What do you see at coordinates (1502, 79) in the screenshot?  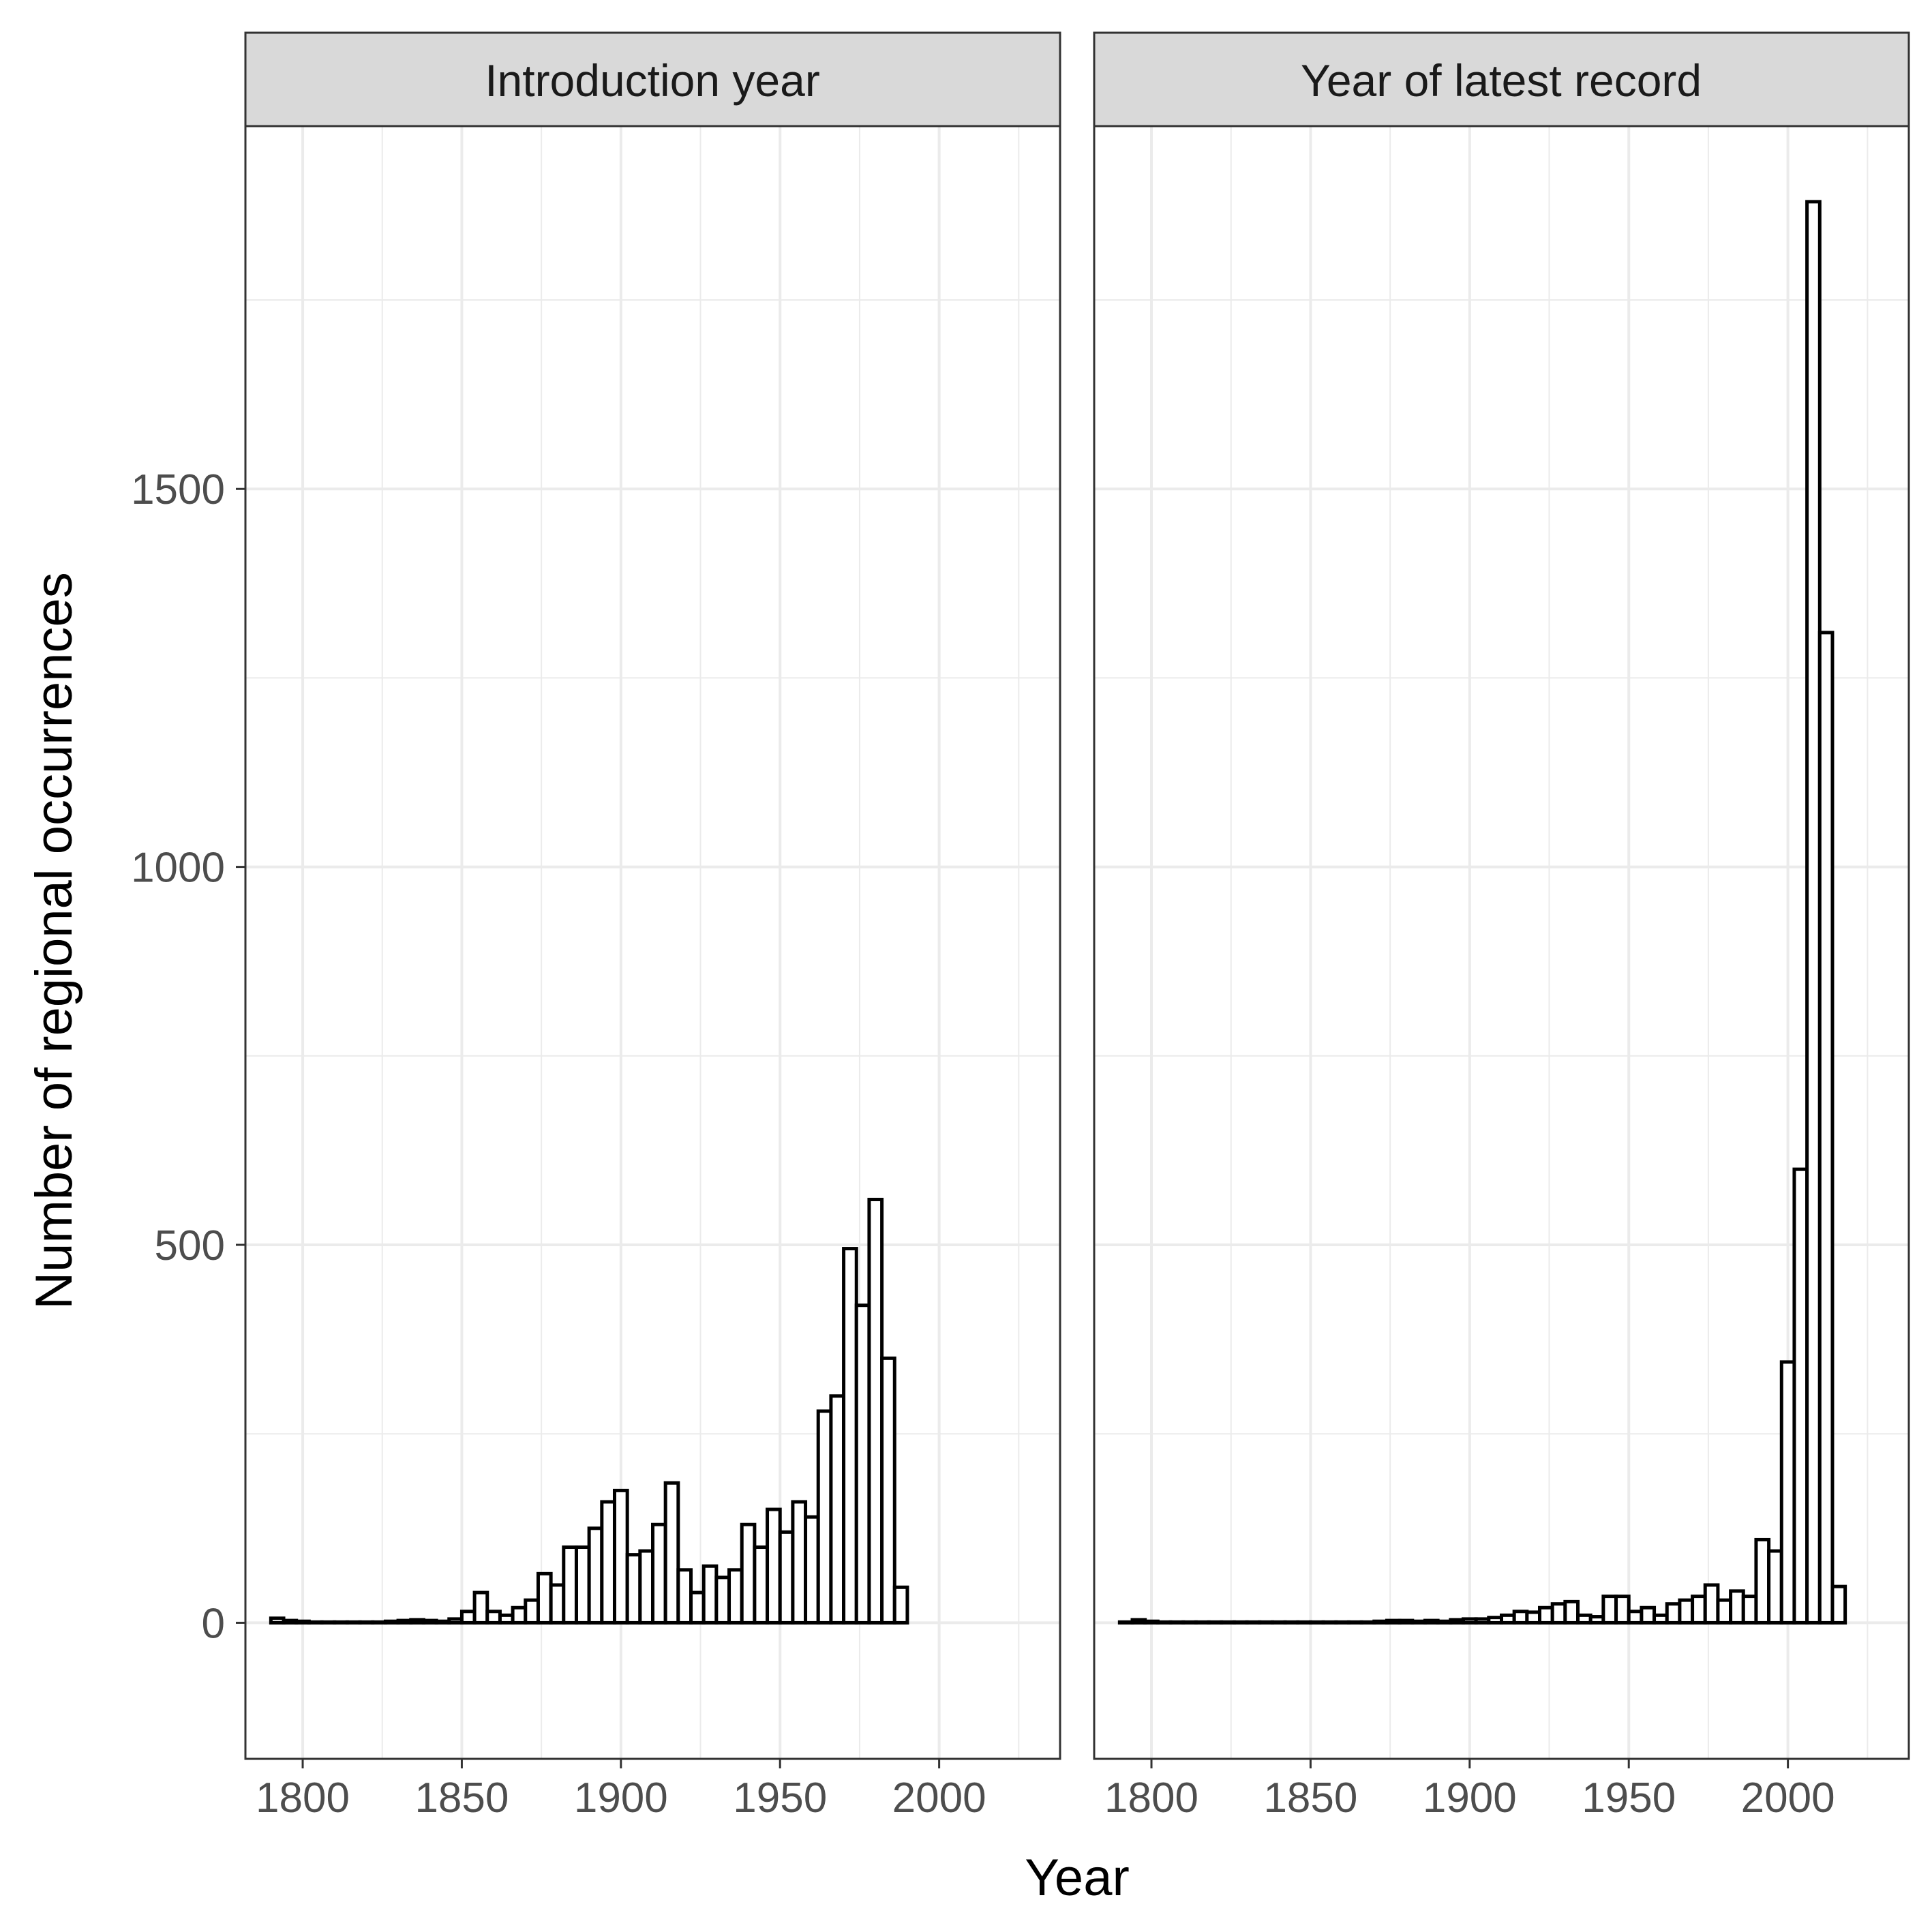 I see `facet-strip` at bounding box center [1502, 79].